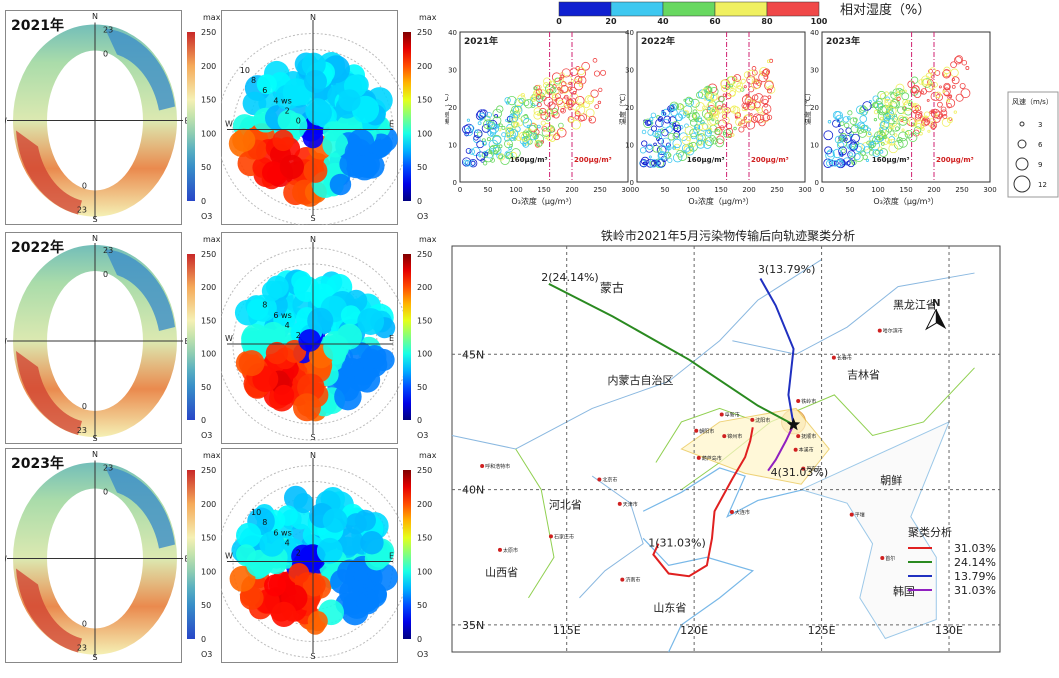 The width and height of the screenshot is (1059, 678). I want to click on place-label: 内蒙古自治区, so click(640, 380).